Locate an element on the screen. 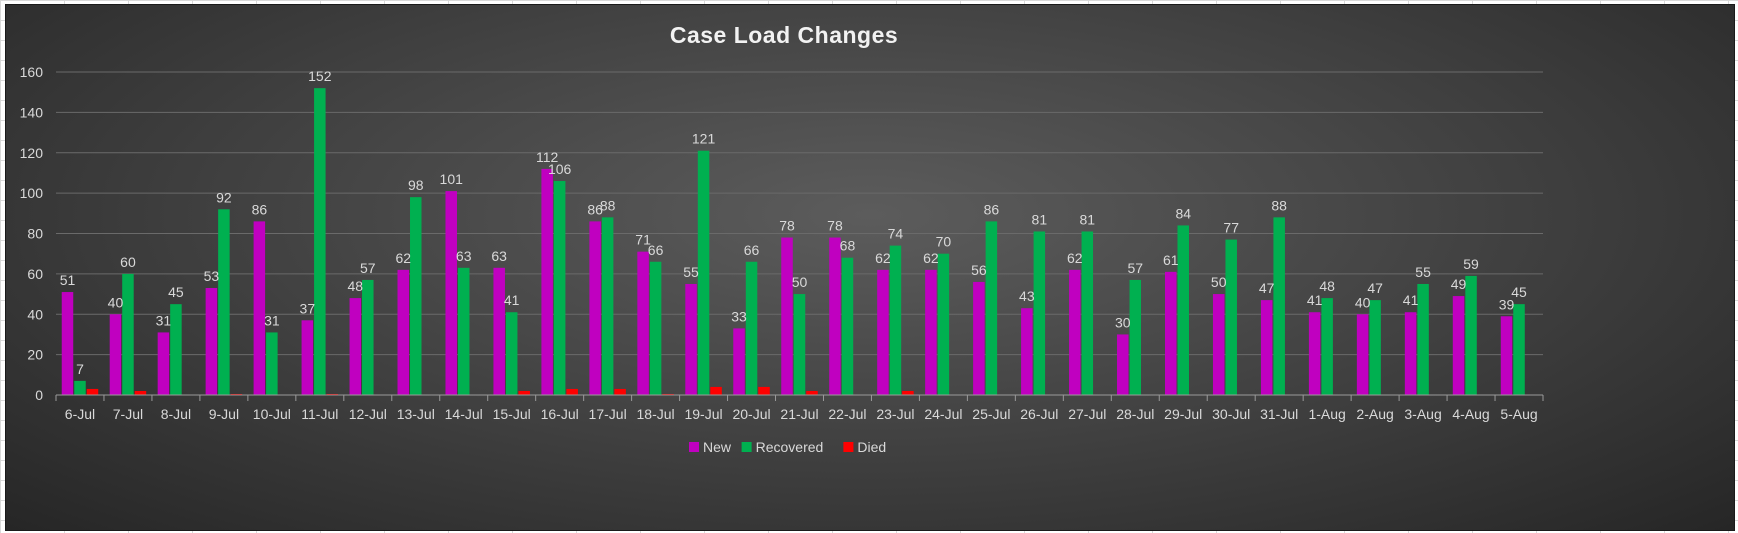 The width and height of the screenshot is (1738, 533). data-label-recovered: 47 is located at coordinates (1375, 288).